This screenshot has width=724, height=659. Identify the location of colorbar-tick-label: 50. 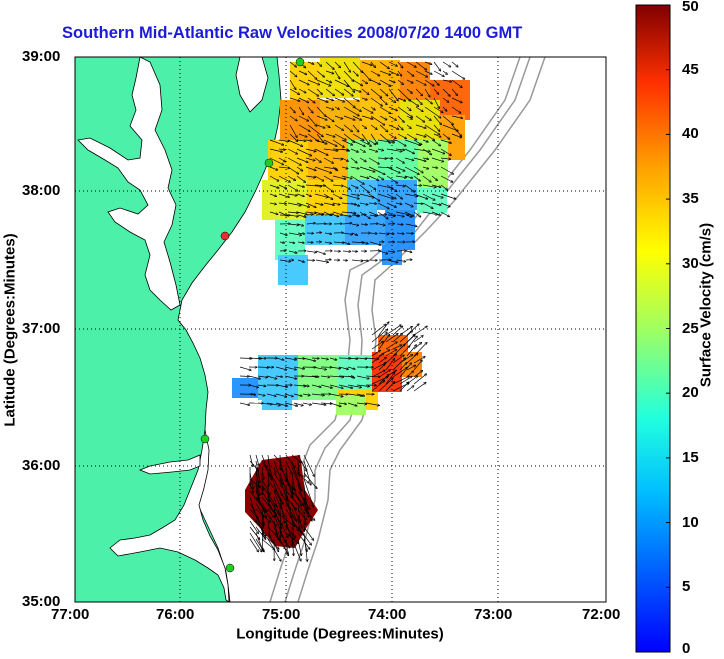
(690, 7).